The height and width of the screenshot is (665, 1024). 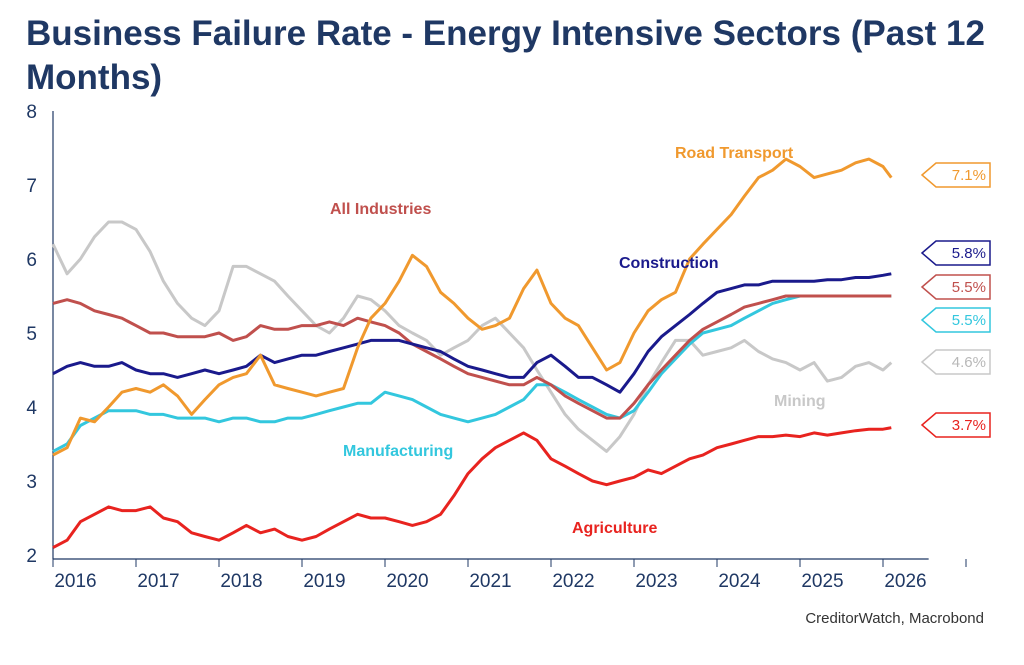 What do you see at coordinates (969, 362) in the screenshot?
I see `end-value-label: 4.6%` at bounding box center [969, 362].